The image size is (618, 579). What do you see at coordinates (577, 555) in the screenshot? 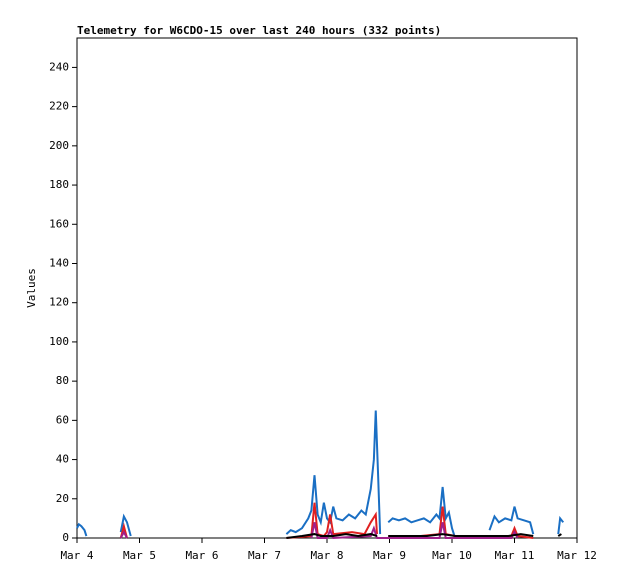
I see `x-tick-label: Mar 12` at bounding box center [577, 555].